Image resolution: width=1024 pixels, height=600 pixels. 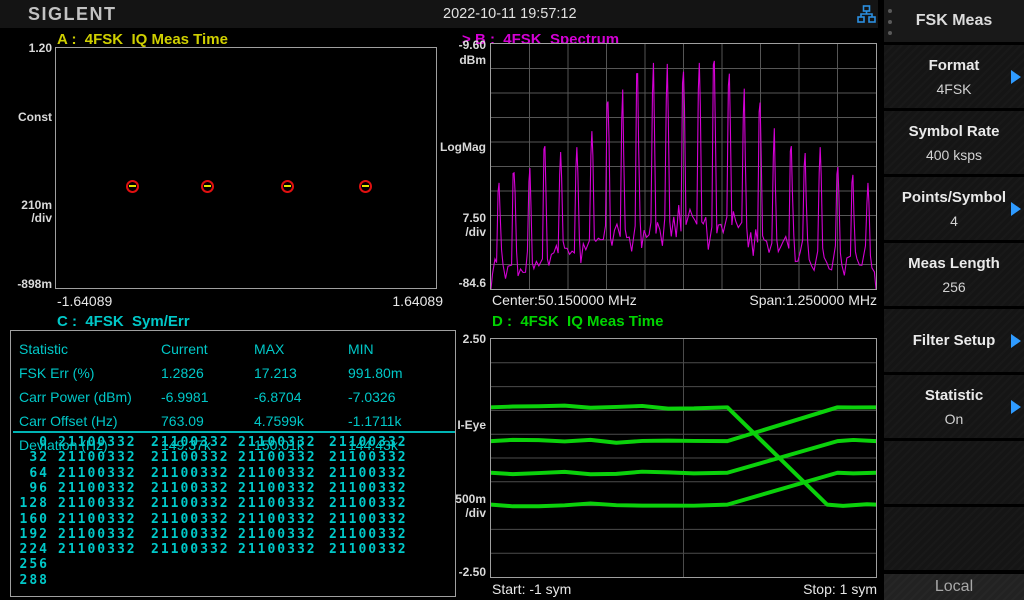 What do you see at coordinates (67, 39) in the screenshot?
I see `panel-a-letter: A :` at bounding box center [67, 39].